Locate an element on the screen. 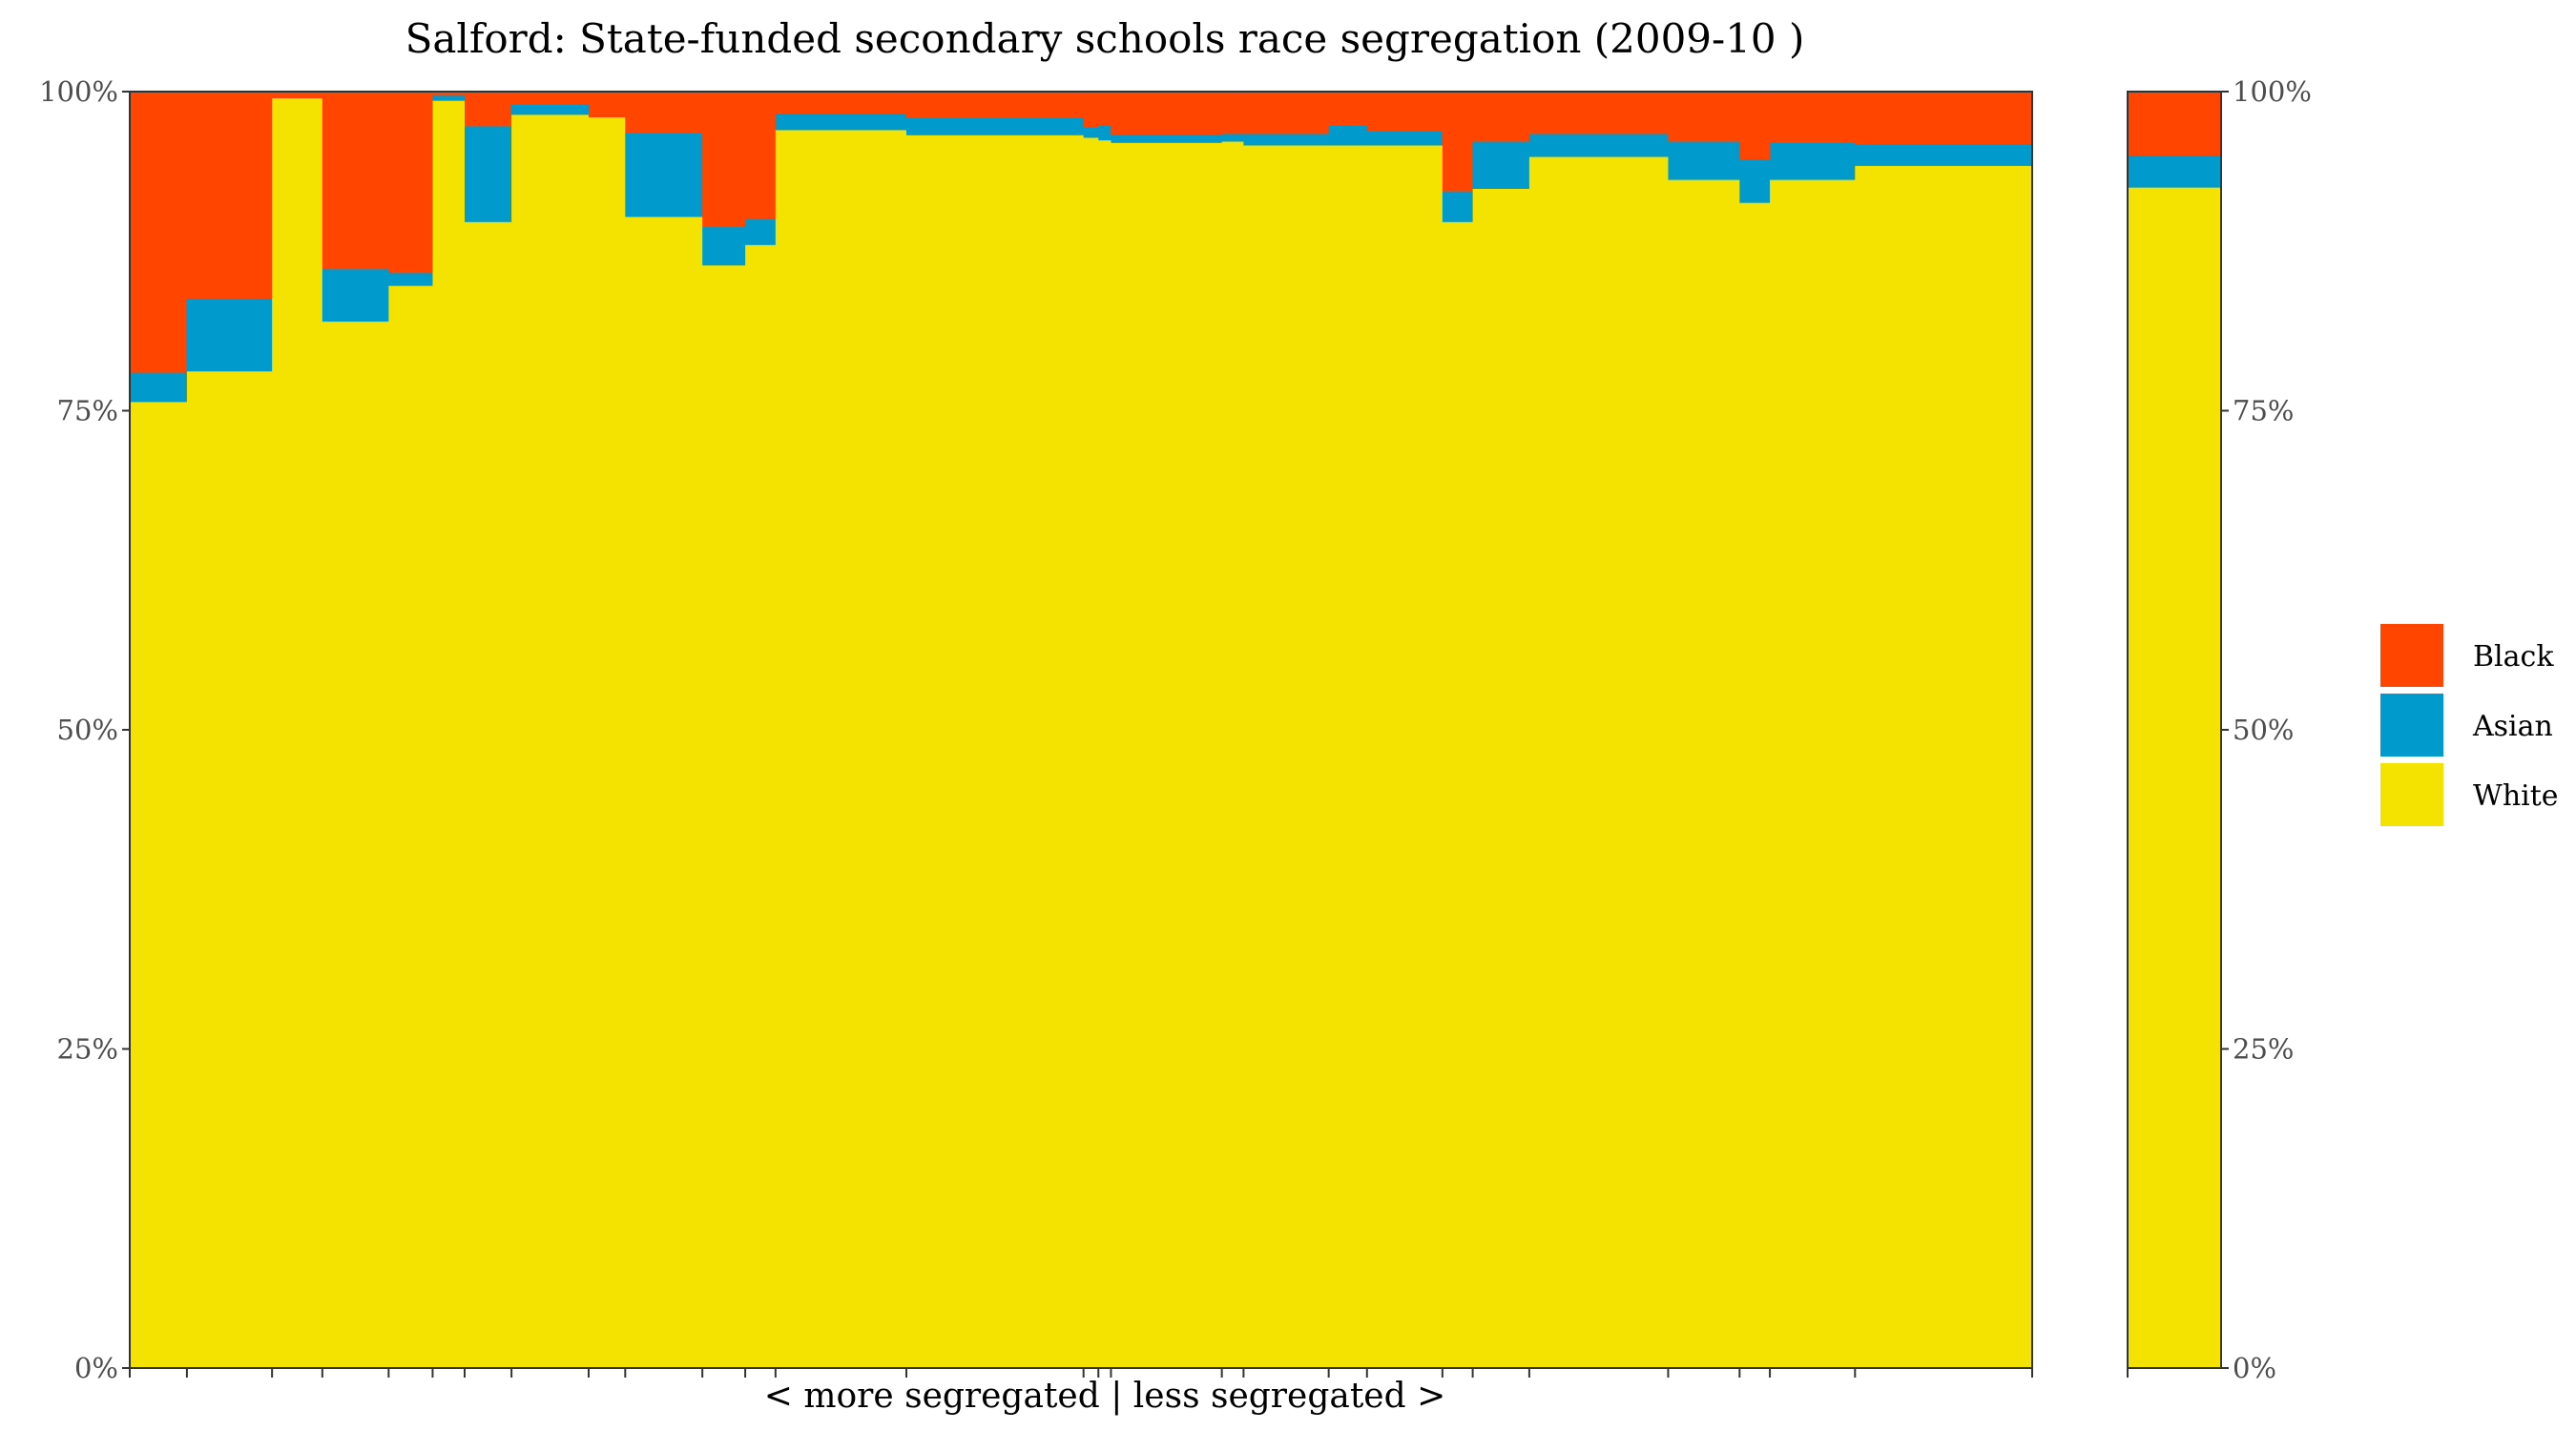 Image resolution: width=2576 pixels, height=1431 pixels. y-axis-left: 0% 25% 50% 75% 100% is located at coordinates (84, 729).